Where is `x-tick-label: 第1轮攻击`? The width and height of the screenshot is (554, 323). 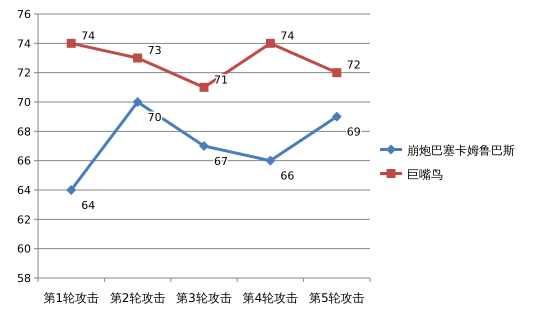
x-tick-label: 第1轮攻击 is located at coordinates (71, 298).